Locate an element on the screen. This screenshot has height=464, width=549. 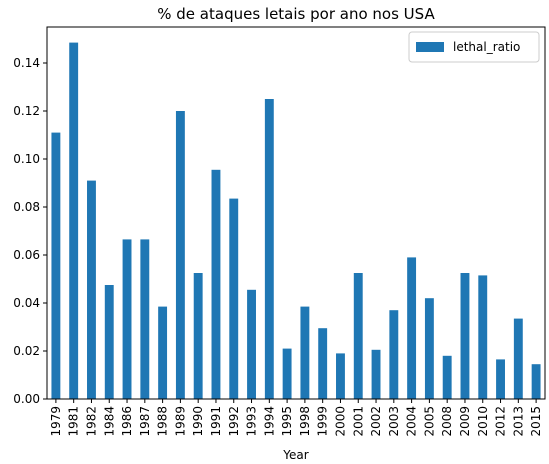
bar-1994 is located at coordinates (269, 249).